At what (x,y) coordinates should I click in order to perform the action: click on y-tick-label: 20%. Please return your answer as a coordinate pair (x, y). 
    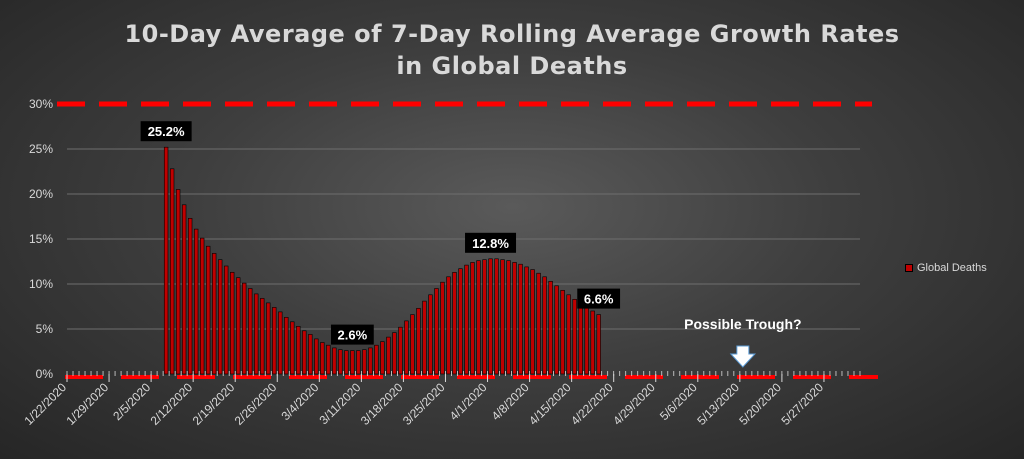
    Looking at the image, I should click on (41, 194).